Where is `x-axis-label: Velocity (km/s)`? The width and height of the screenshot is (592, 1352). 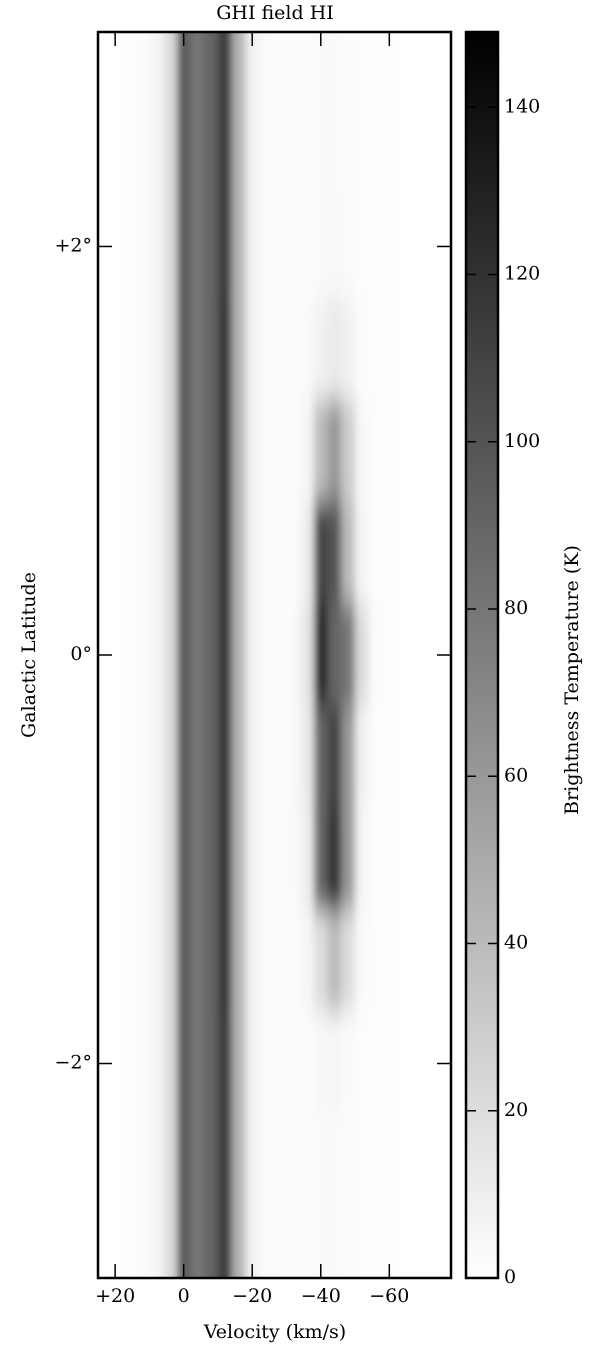
x-axis-label: Velocity (km/s) is located at coordinates (274, 1332).